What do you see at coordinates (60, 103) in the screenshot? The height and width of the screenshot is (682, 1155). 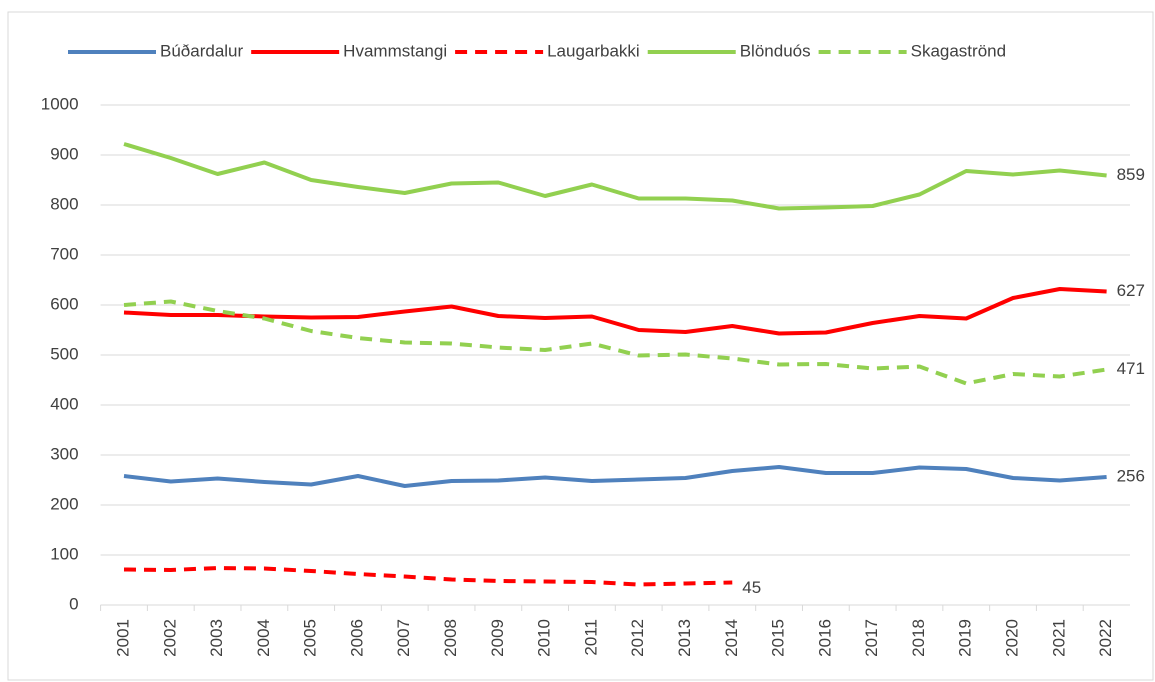 I see `y-tick-label: 1000` at bounding box center [60, 103].